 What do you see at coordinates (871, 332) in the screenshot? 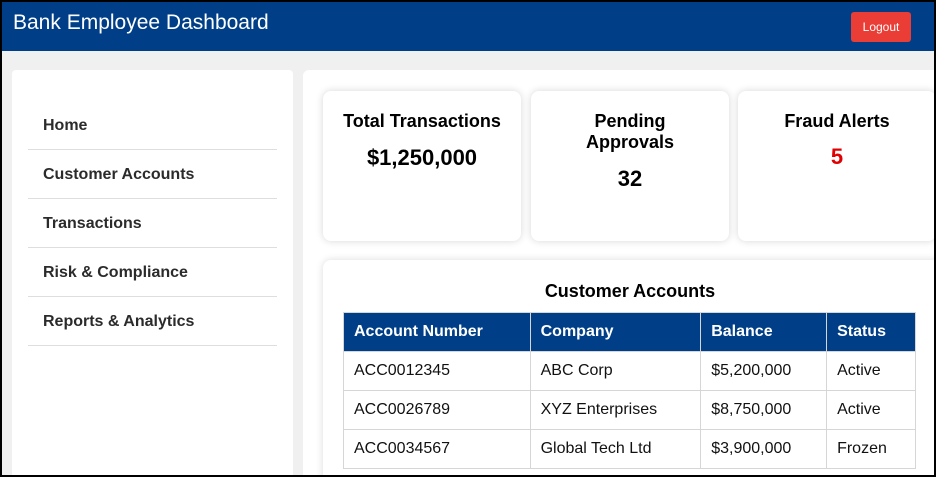
I see `column-header-status: Status` at bounding box center [871, 332].